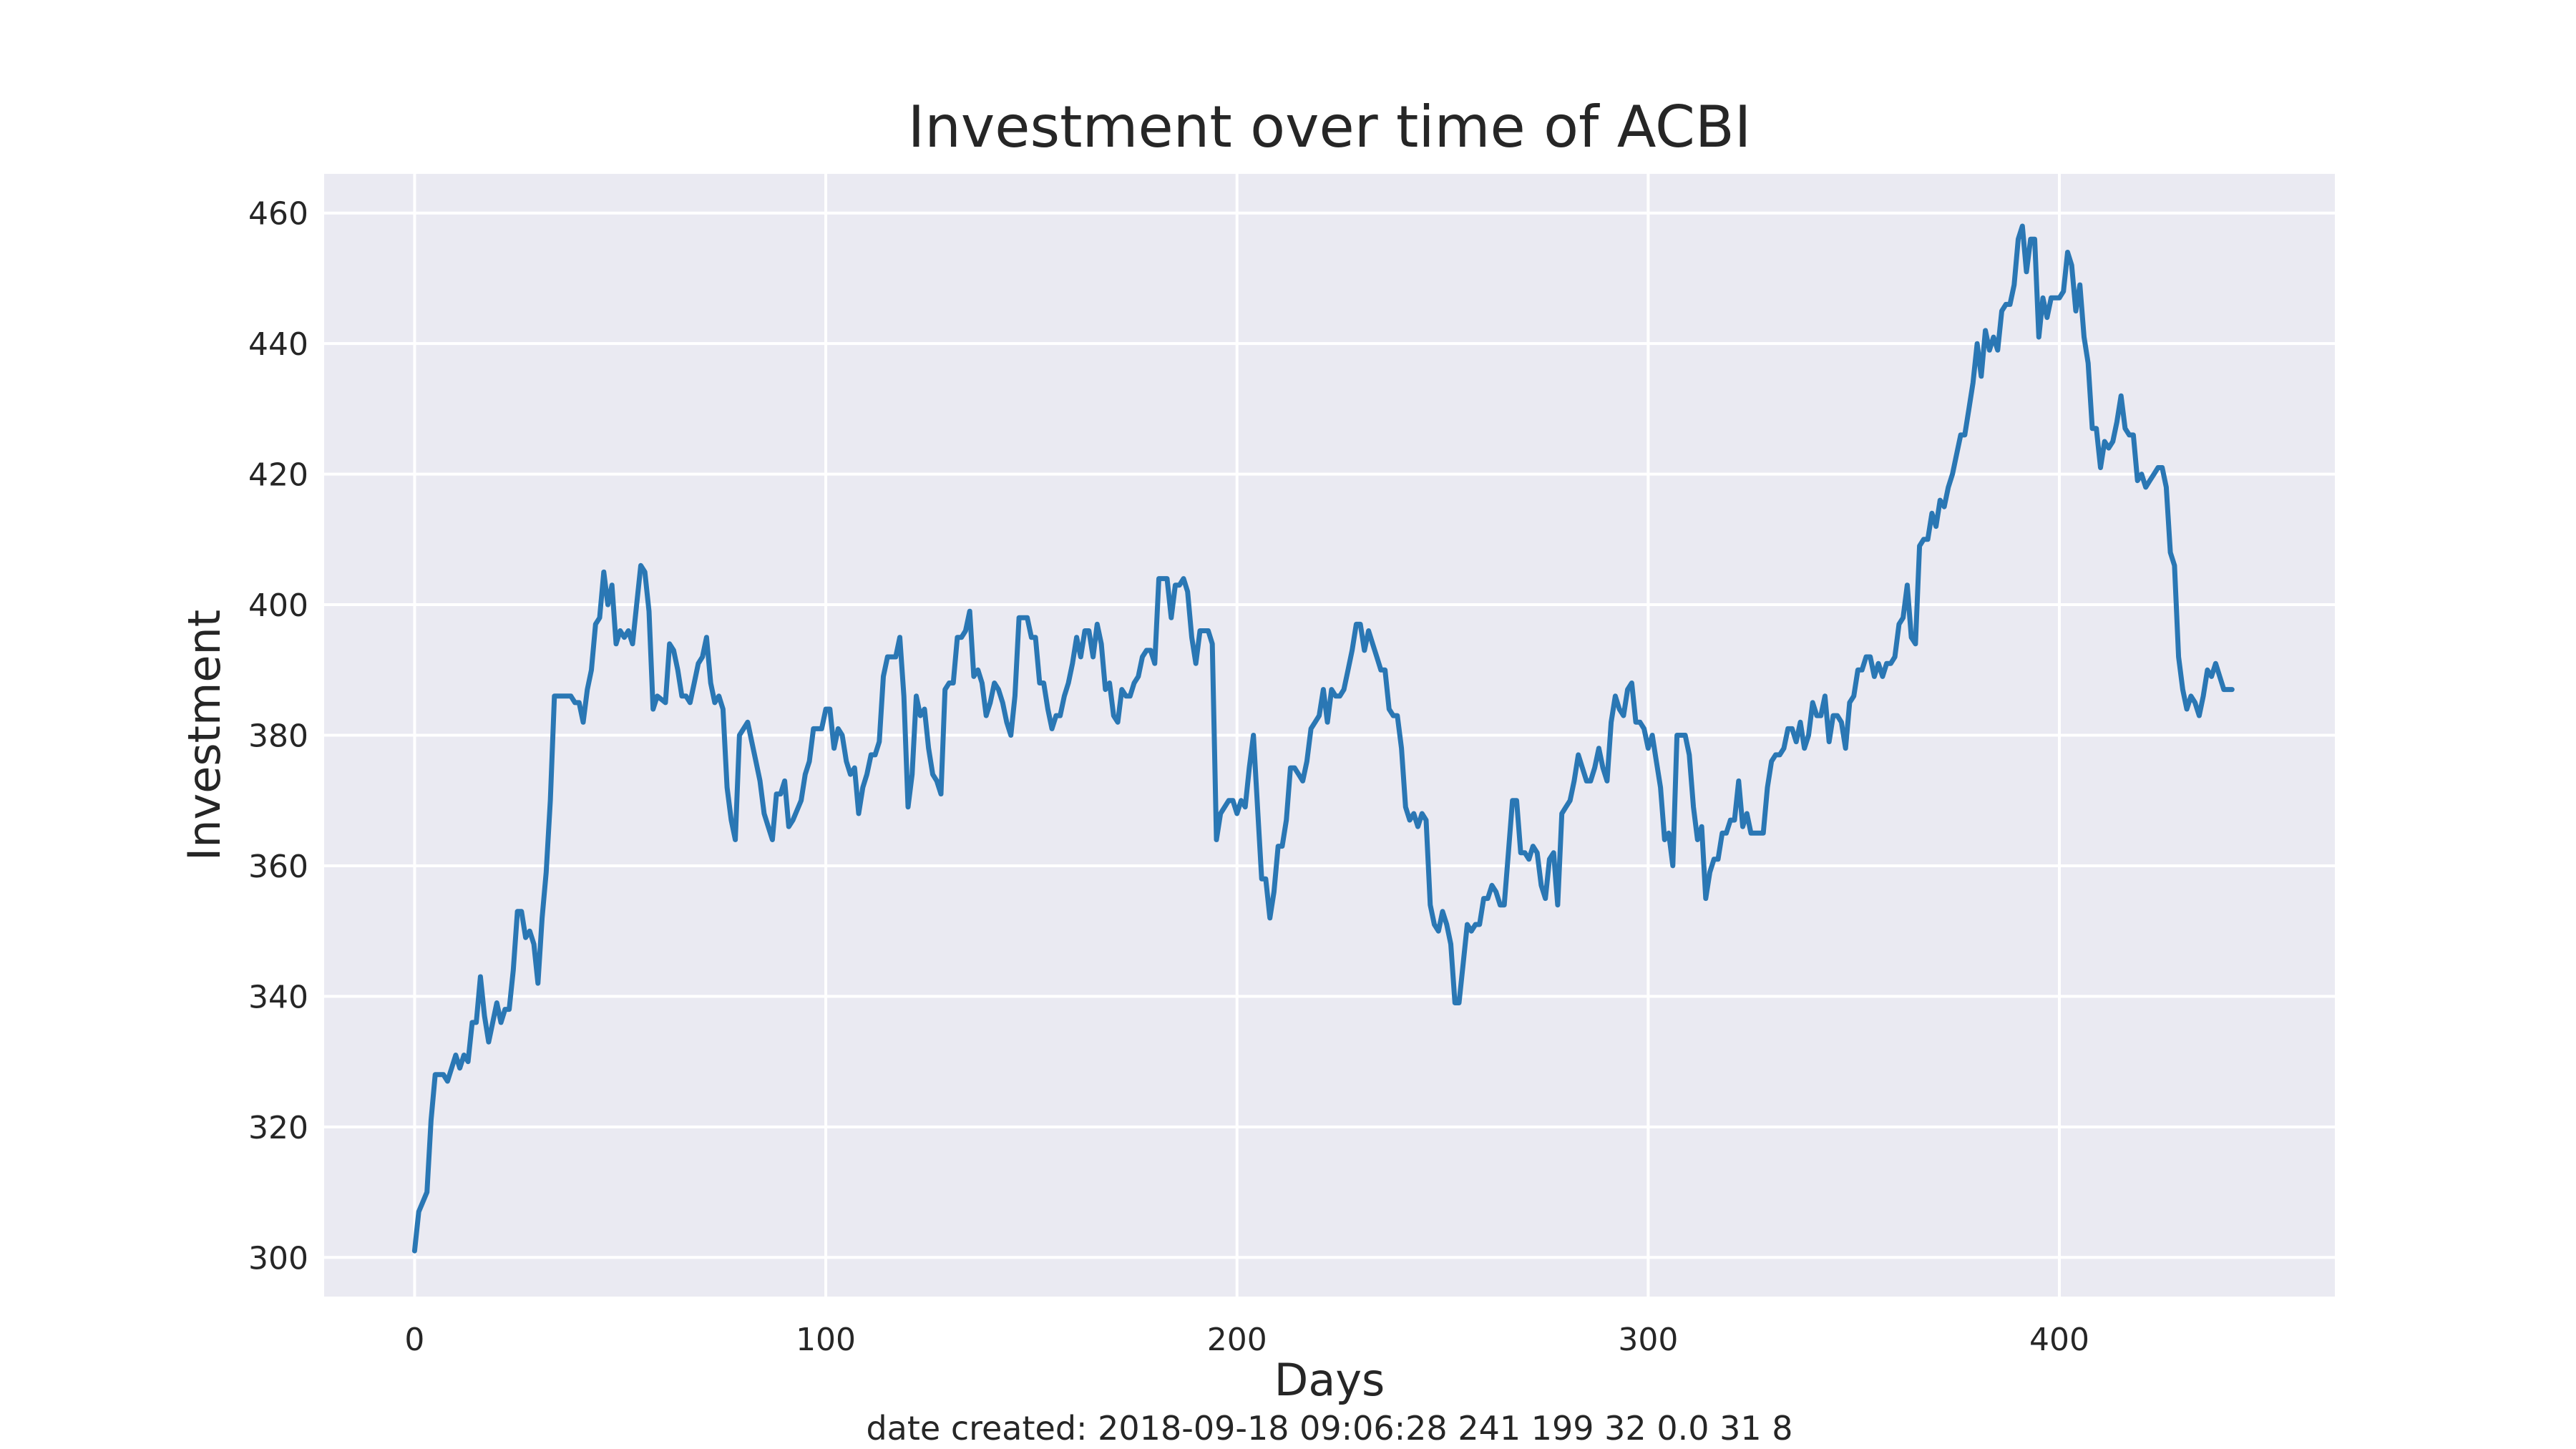 This screenshot has width=2576, height=1449. I want to click on y-tick-label: 380, so click(278, 736).